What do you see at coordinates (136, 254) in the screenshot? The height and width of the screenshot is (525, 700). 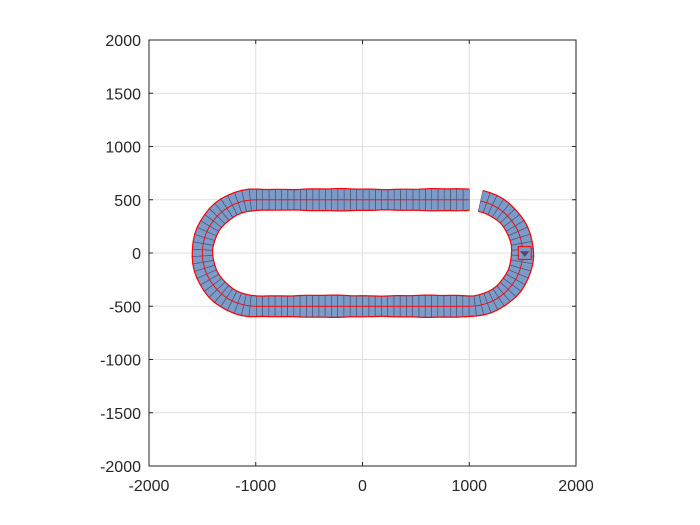 I see `y-tick-label: 0` at bounding box center [136, 254].